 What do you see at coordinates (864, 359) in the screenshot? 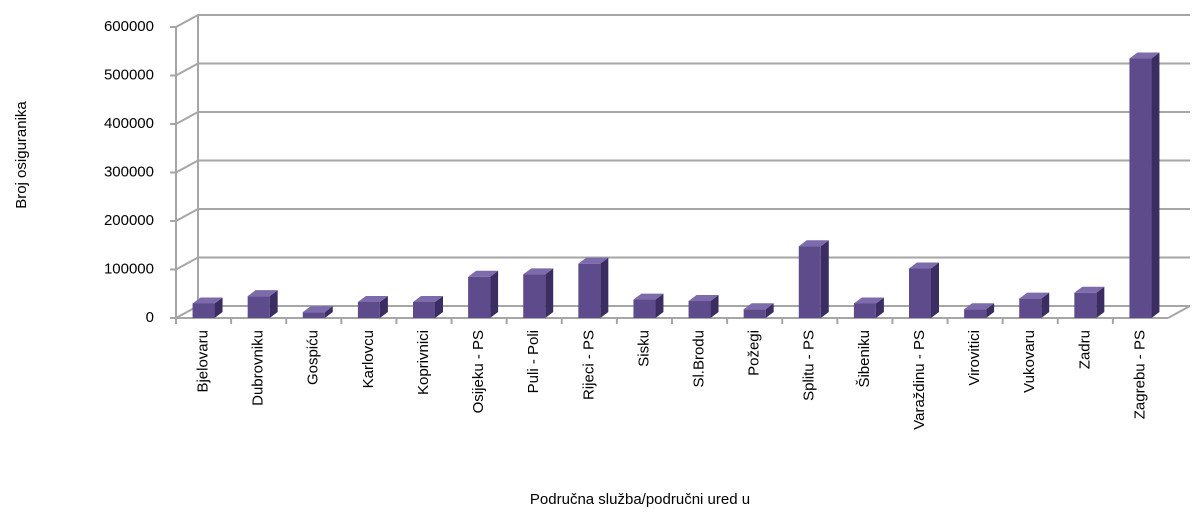
I see `x-tick-label: Šibeniku` at bounding box center [864, 359].